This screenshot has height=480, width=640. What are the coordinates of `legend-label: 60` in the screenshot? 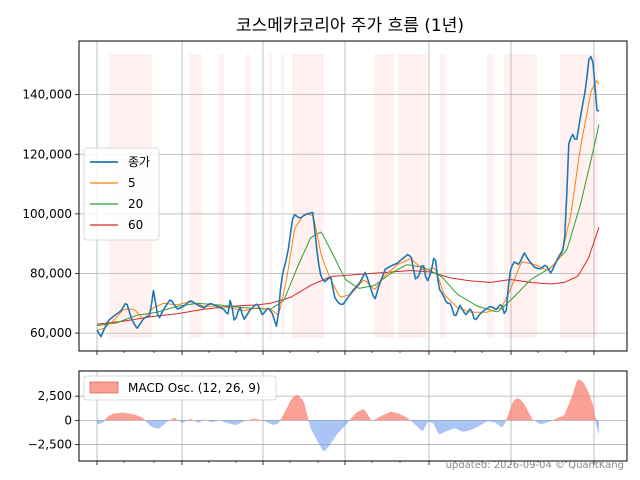 It's located at (135, 225).